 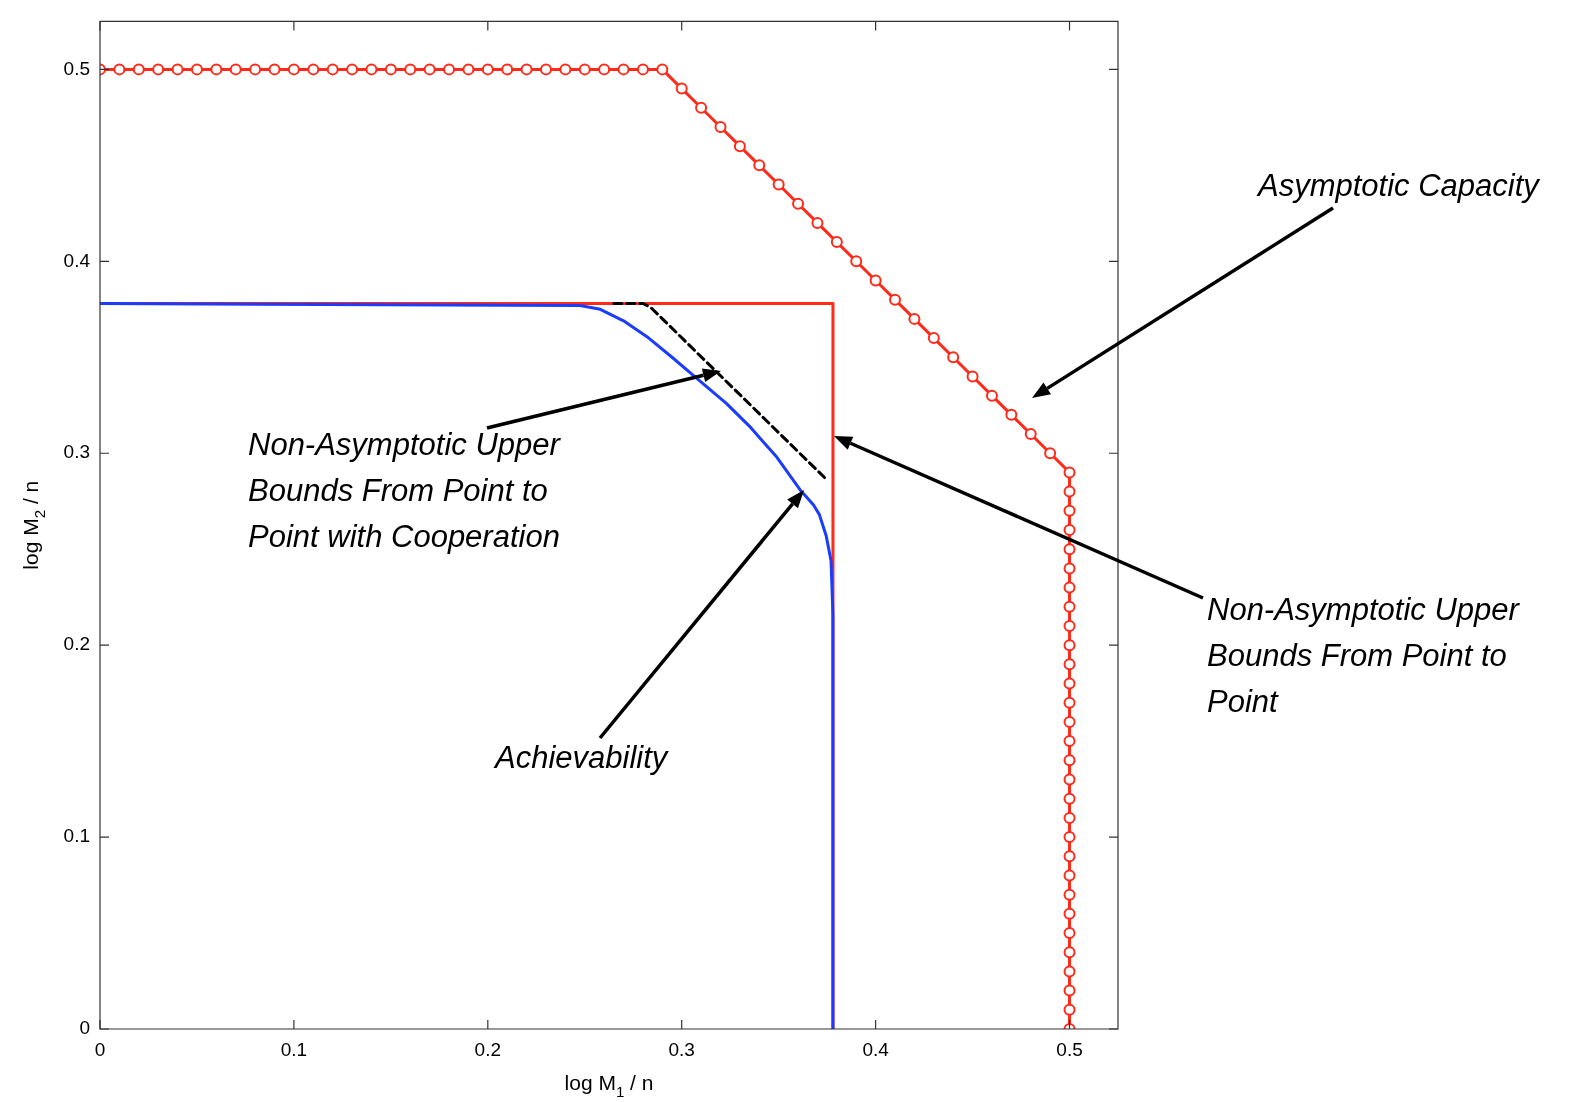 I want to click on y-axis-title: log M2 / n, so click(x=34, y=525).